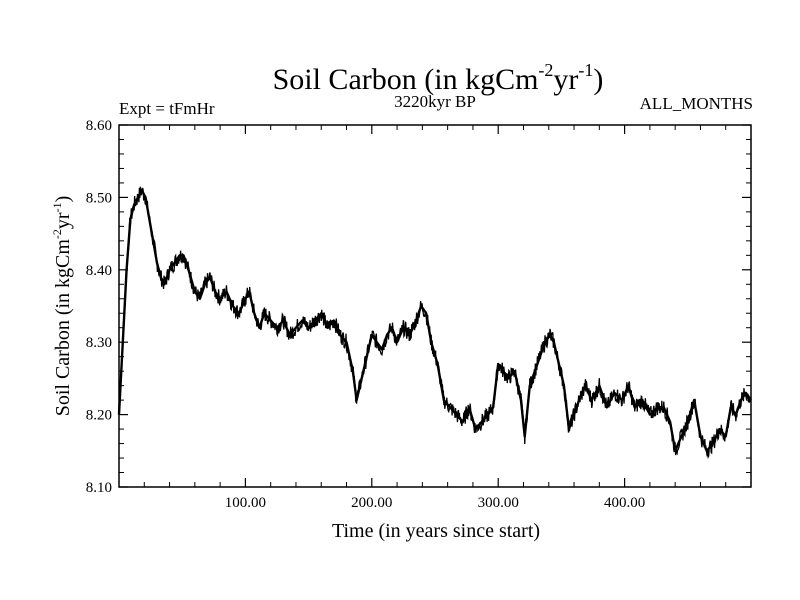 The image size is (800, 600). What do you see at coordinates (438, 78) in the screenshot?
I see `chart-title: Soil Carbon (in kgCm-2yr-1)` at bounding box center [438, 78].